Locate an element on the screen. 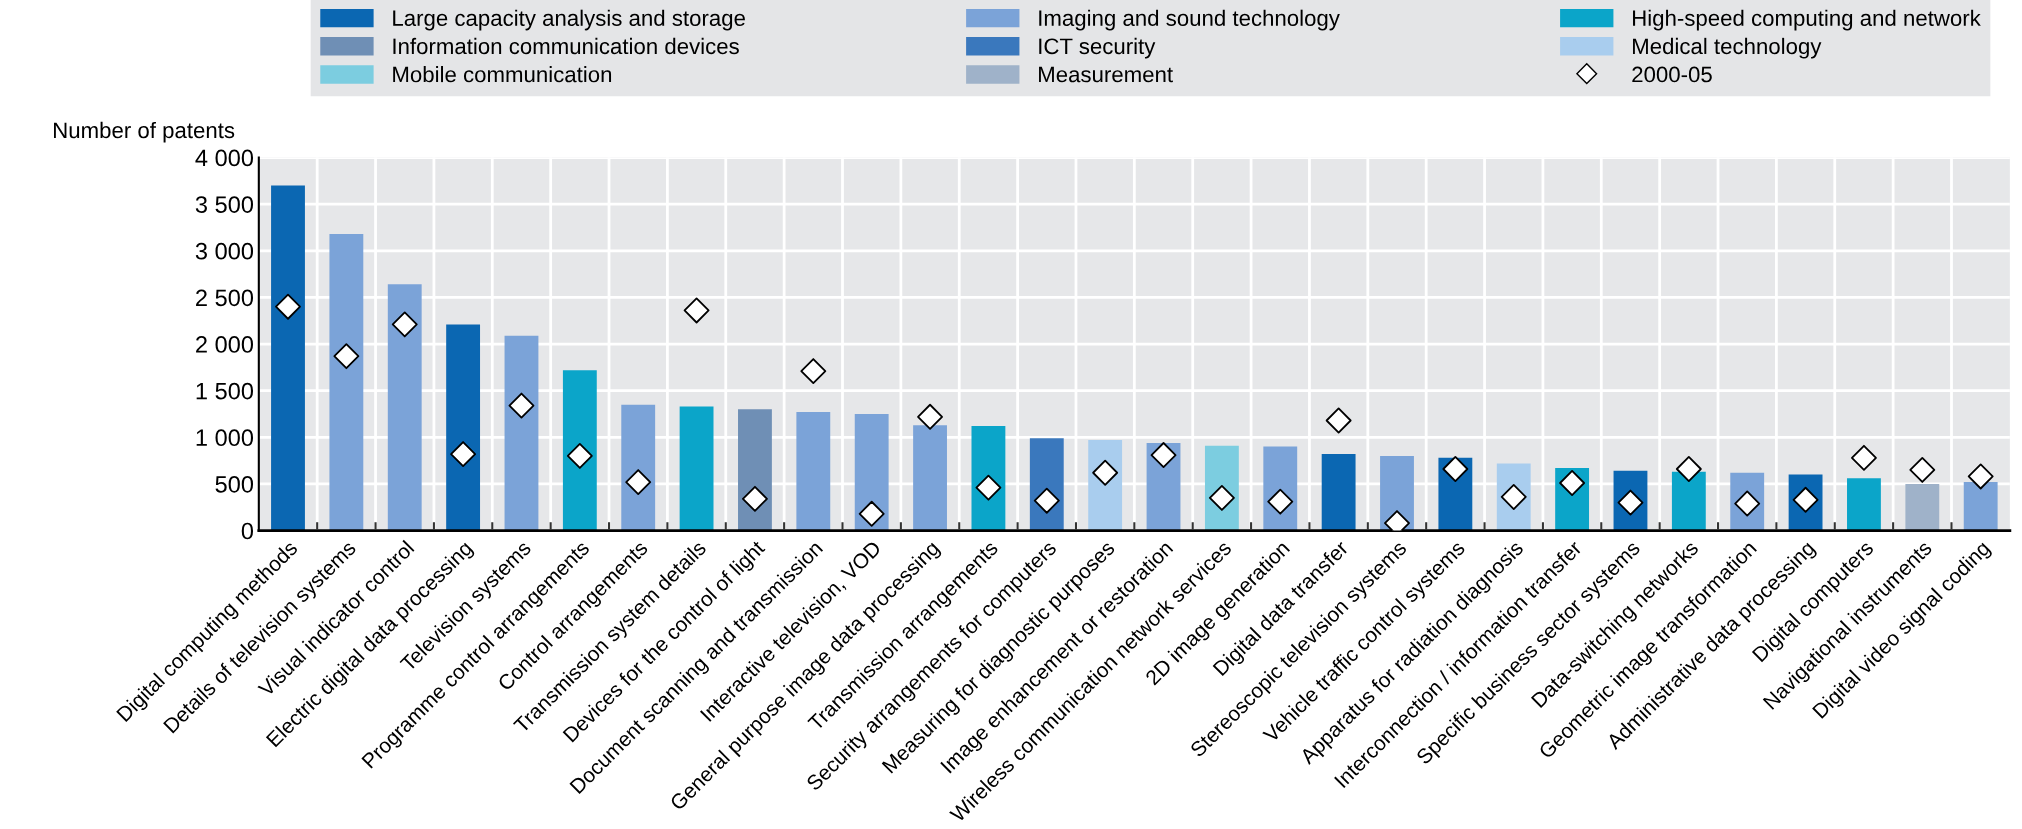  legend-label: ICT security is located at coordinates (1097, 48).